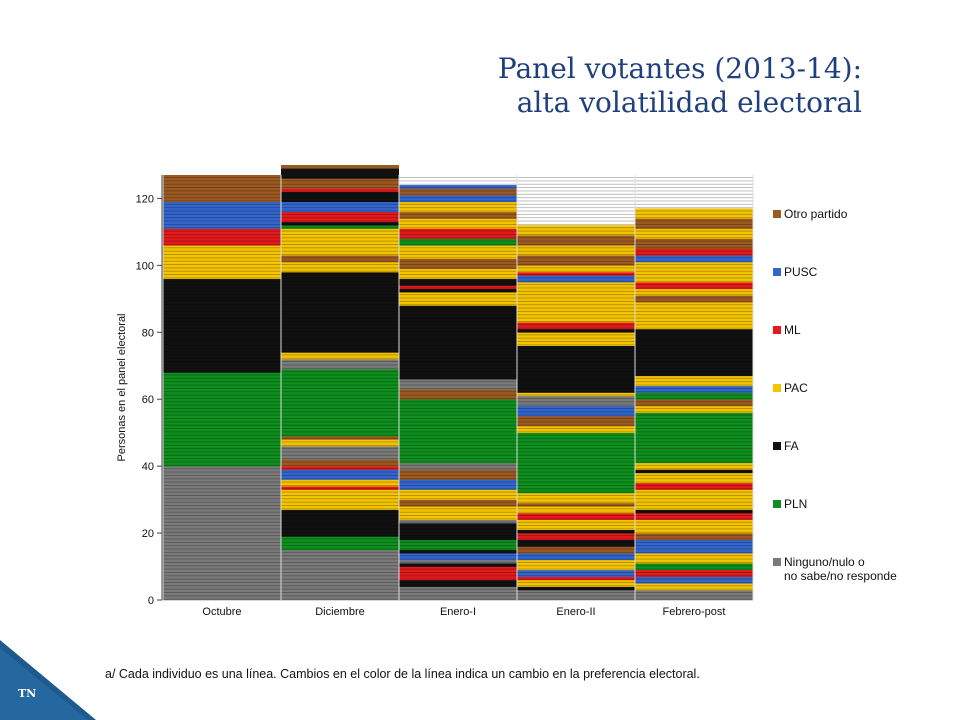 This screenshot has width=960, height=720. I want to click on legend-label: Otro partido, so click(816, 214).